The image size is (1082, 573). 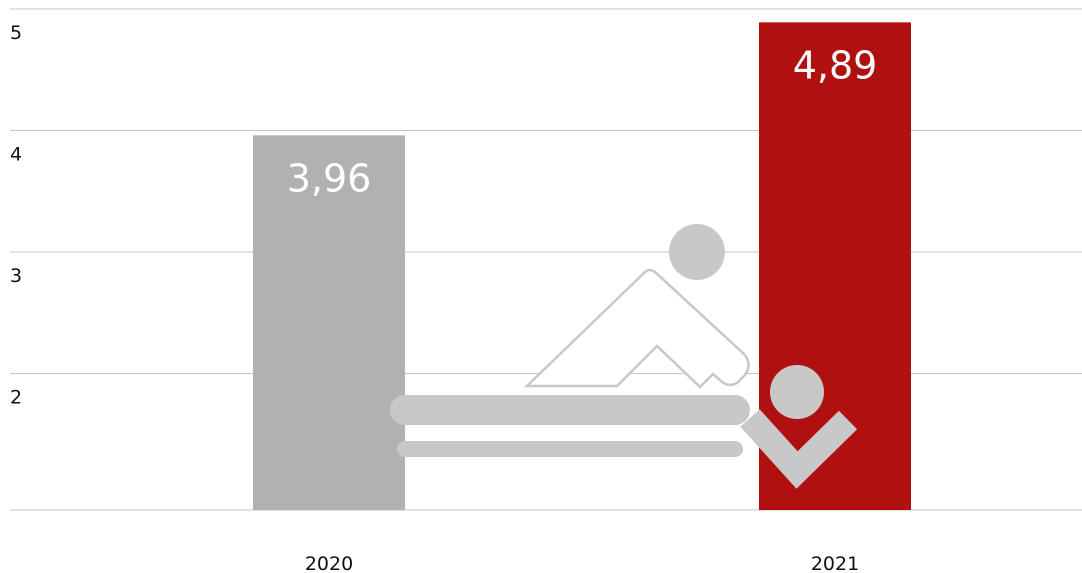 I want to click on y-tick-label: 2, so click(x=16, y=398).